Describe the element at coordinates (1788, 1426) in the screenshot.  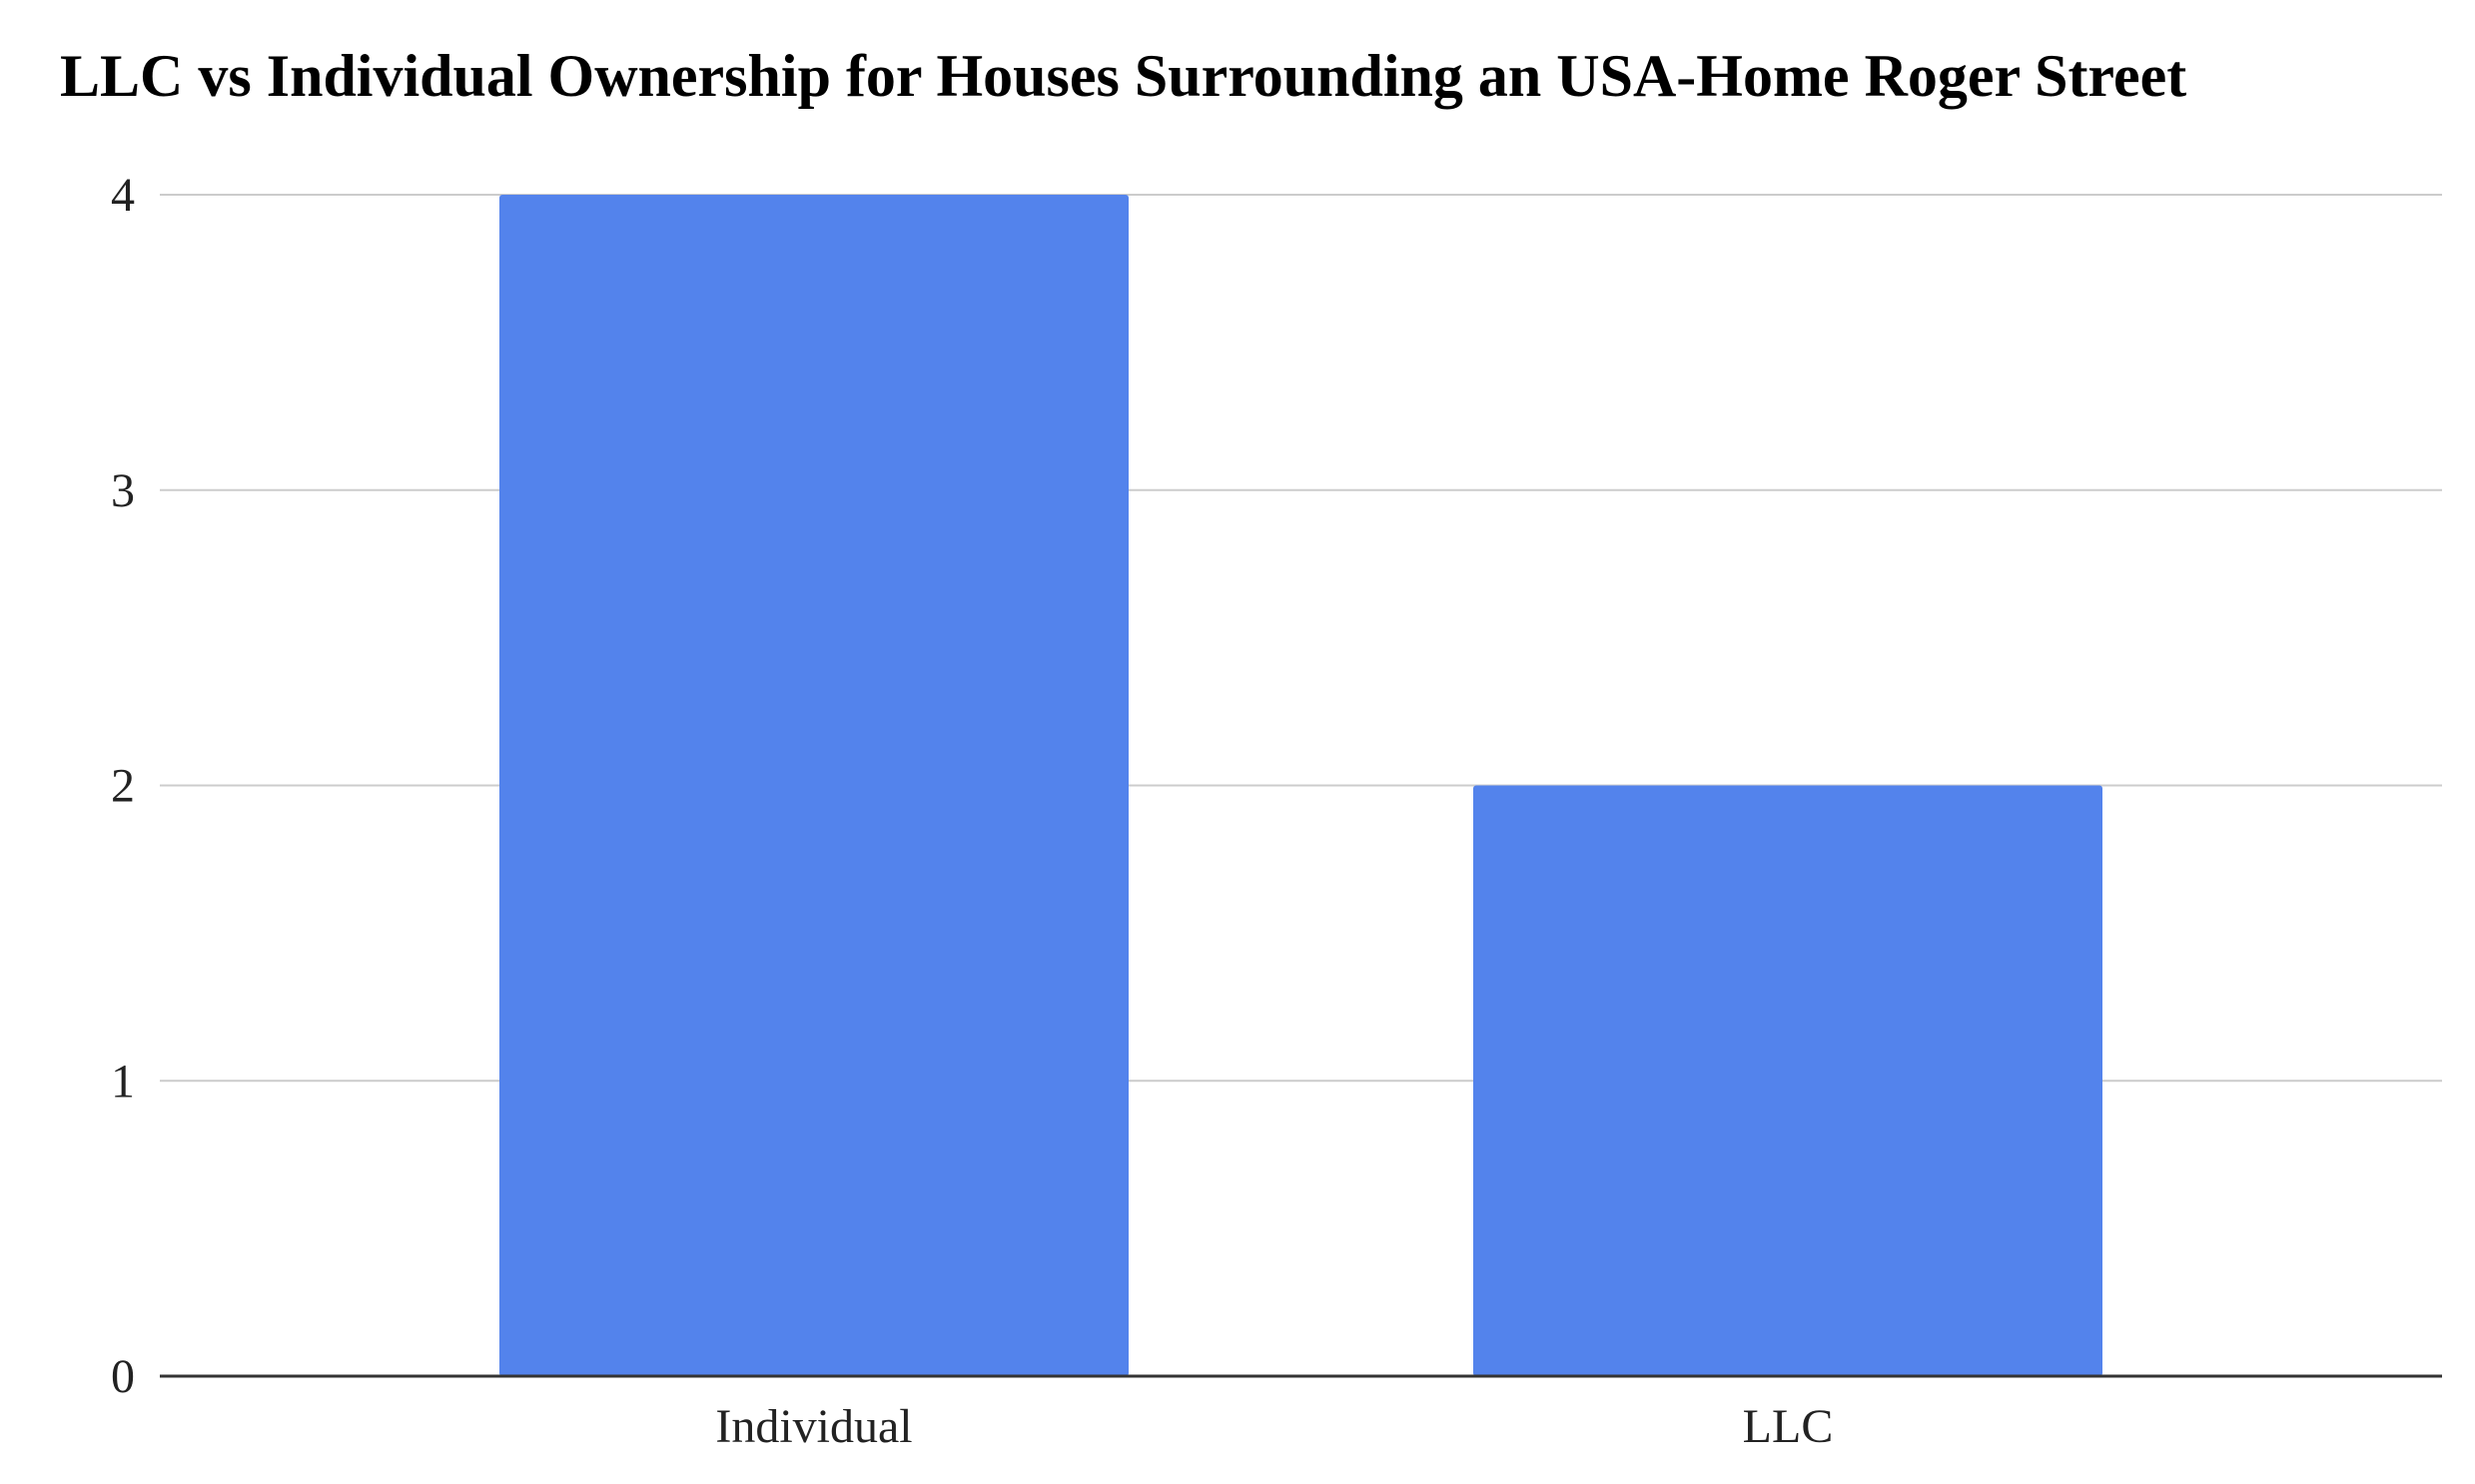
I see `x-tick-label-llc: LLC` at that location.